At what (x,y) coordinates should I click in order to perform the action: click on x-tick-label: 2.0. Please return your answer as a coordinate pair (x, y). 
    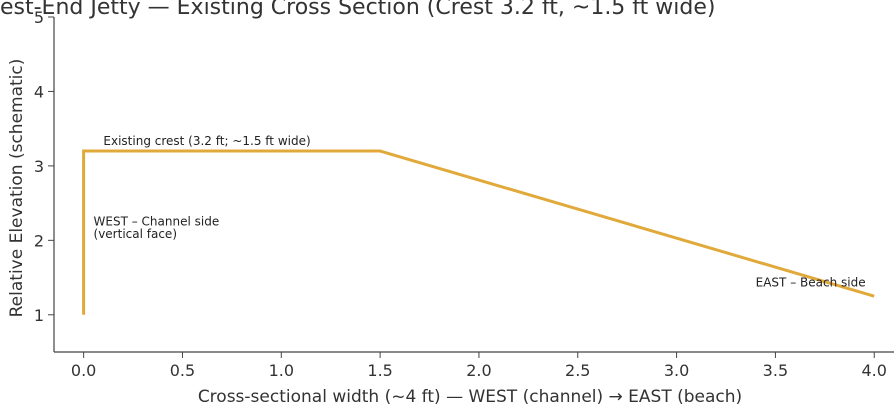
    Looking at the image, I should click on (478, 370).